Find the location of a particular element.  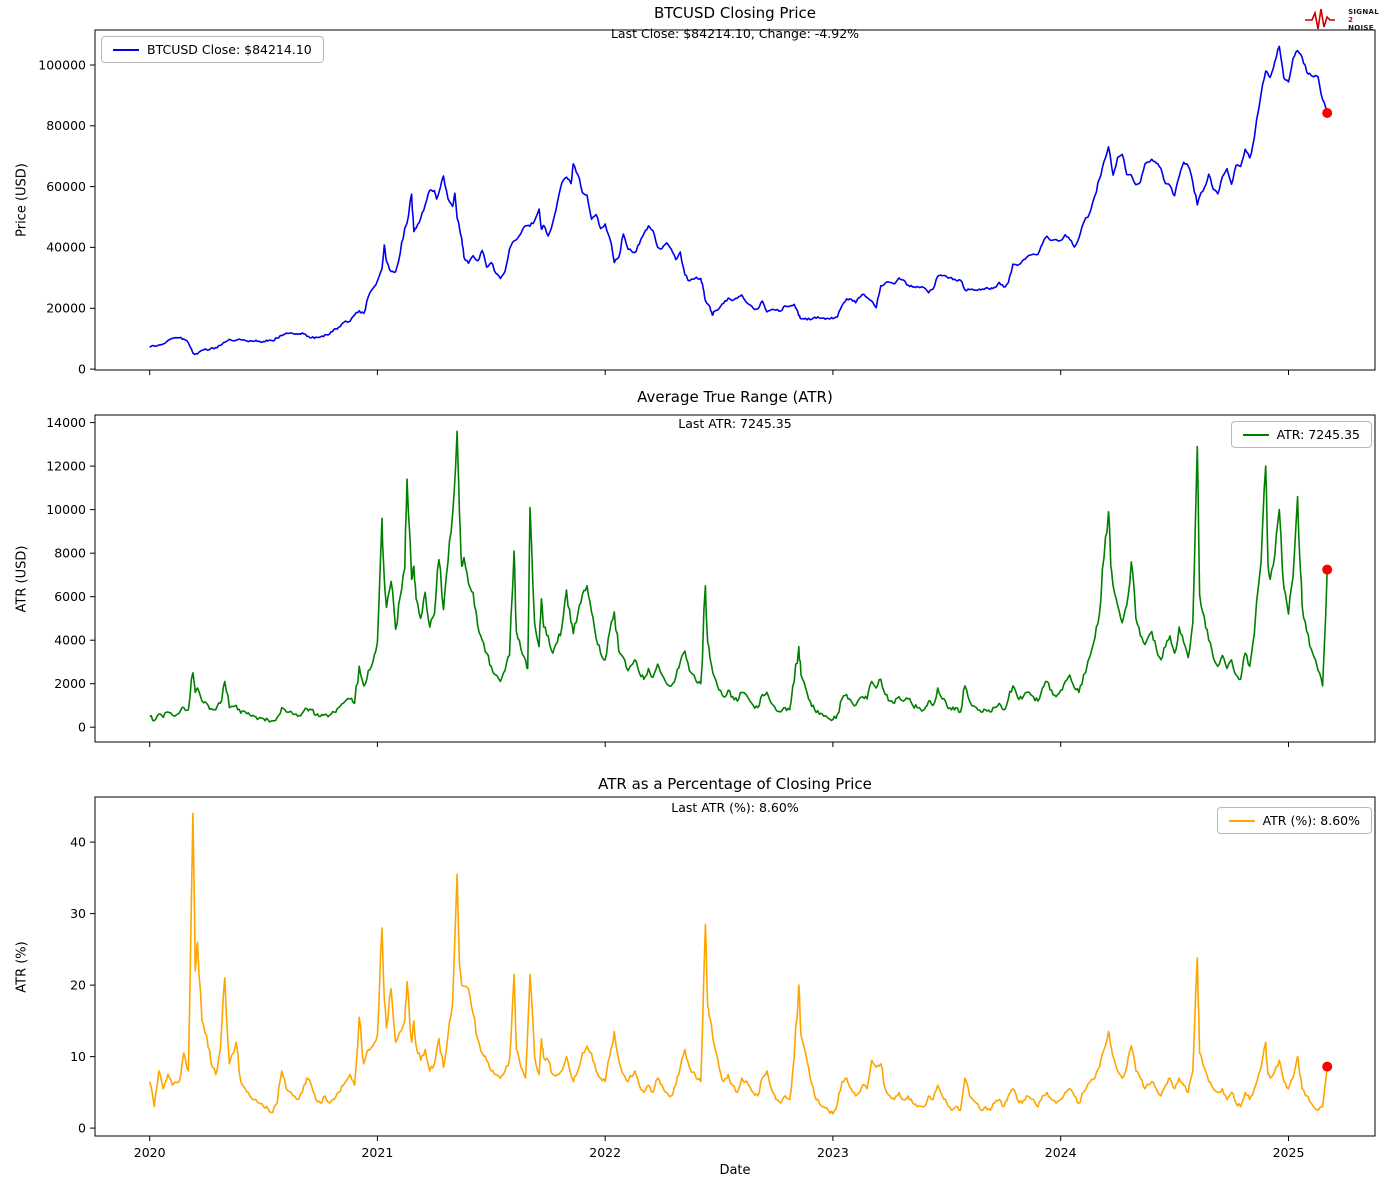

x-tick-label: 2023 is located at coordinates (833, 1152).